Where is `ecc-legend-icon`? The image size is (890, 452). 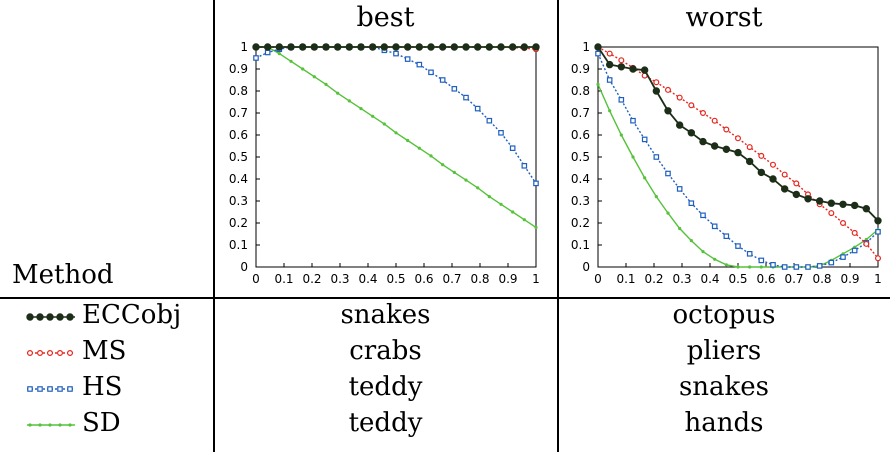
ecc-legend-icon is located at coordinates (50, 317).